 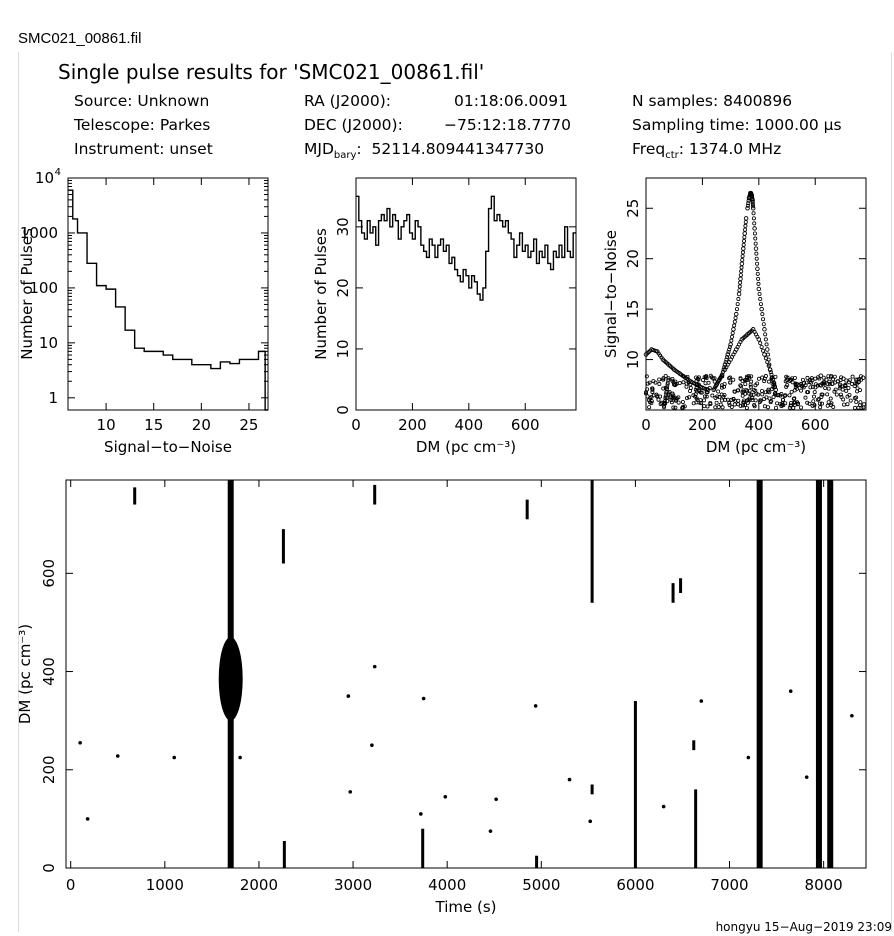 I want to click on dm-histogram-x-label: DM (pc cm⁻³), so click(x=466, y=447).